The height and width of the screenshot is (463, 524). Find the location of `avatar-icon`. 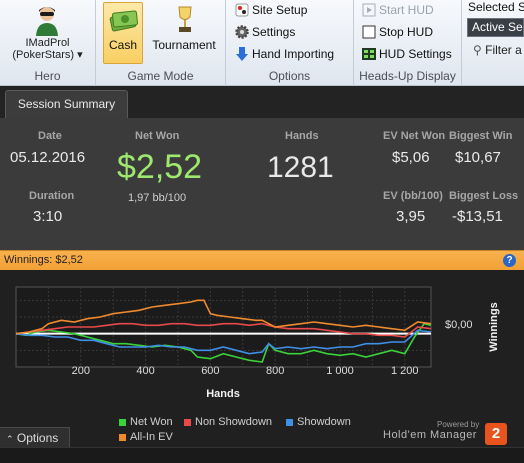

avatar-icon is located at coordinates (47, 20).